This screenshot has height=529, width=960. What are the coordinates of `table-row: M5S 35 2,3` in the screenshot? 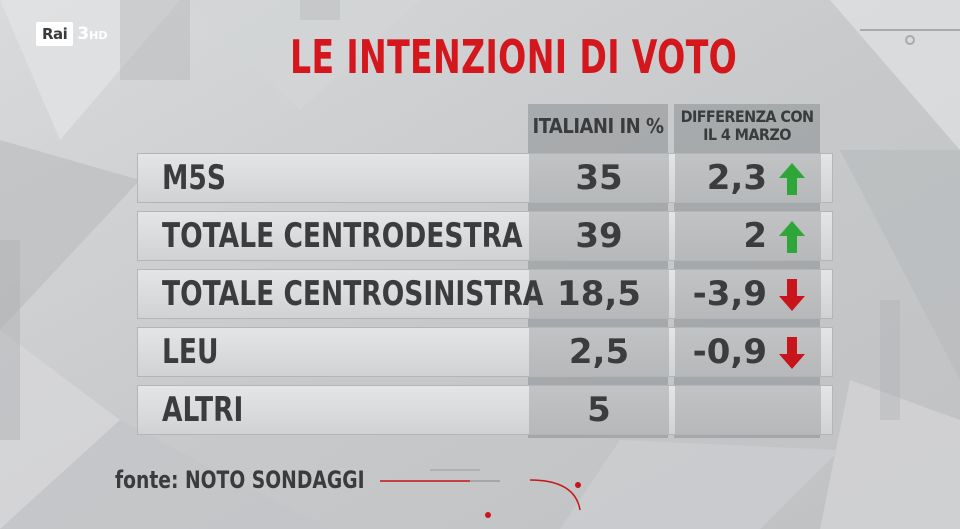 It's located at (485, 178).